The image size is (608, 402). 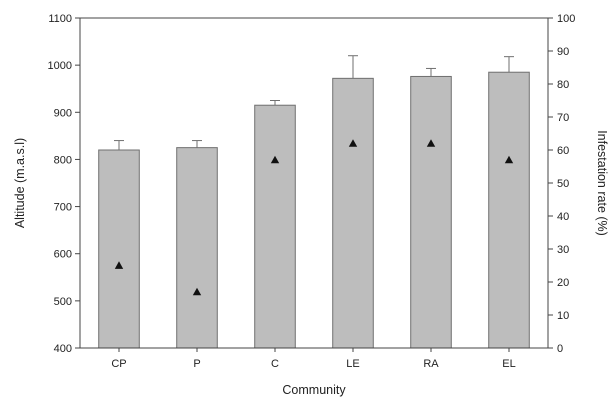 I want to click on marker-P, so click(x=197, y=291).